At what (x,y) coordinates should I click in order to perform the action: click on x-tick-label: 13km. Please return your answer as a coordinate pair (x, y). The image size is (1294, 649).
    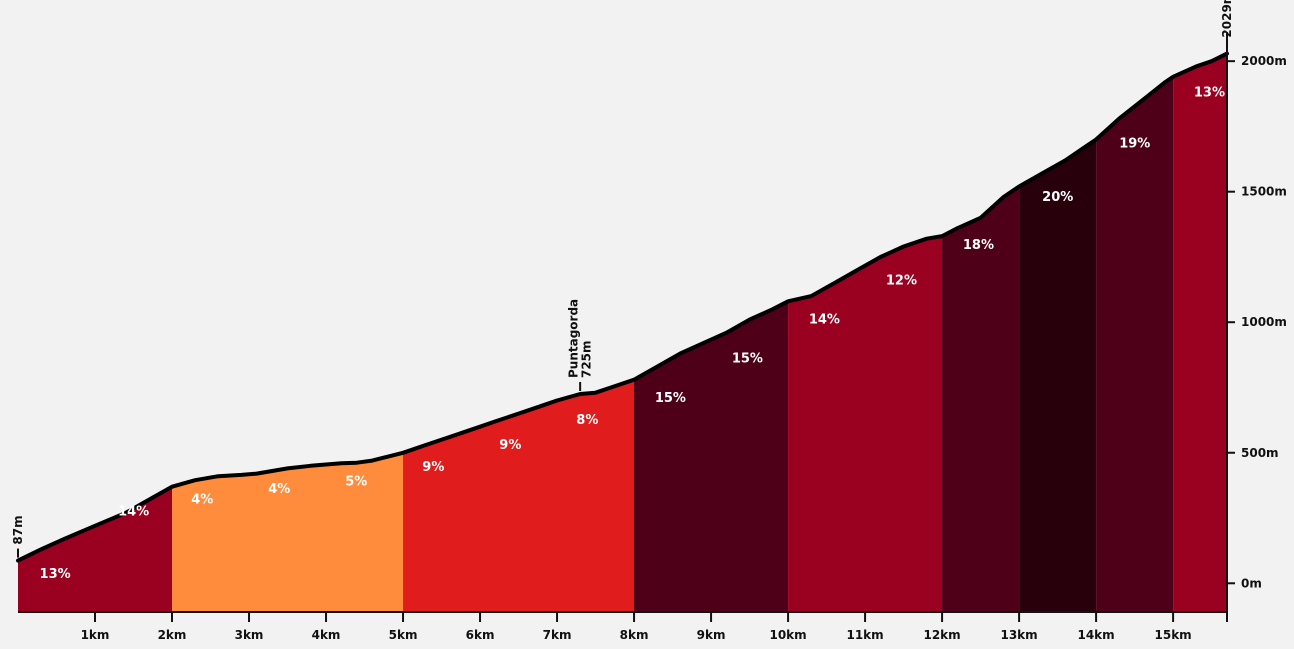
    Looking at the image, I should click on (1018, 635).